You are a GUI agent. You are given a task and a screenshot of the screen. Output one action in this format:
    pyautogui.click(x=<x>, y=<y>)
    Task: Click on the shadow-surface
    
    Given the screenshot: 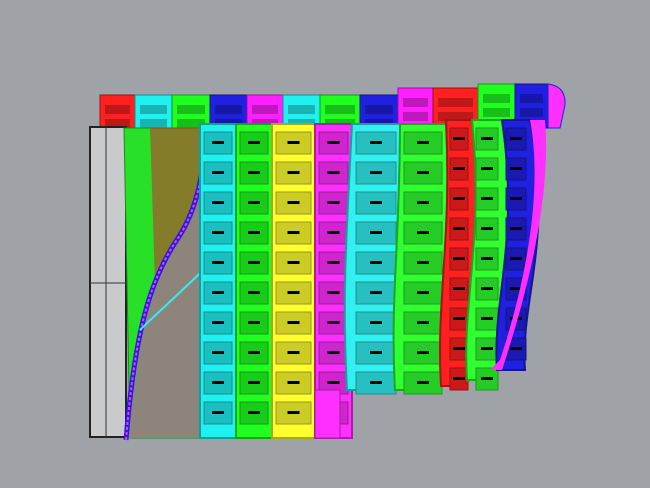 What is the action you would take?
    pyautogui.click(x=170, y=286)
    